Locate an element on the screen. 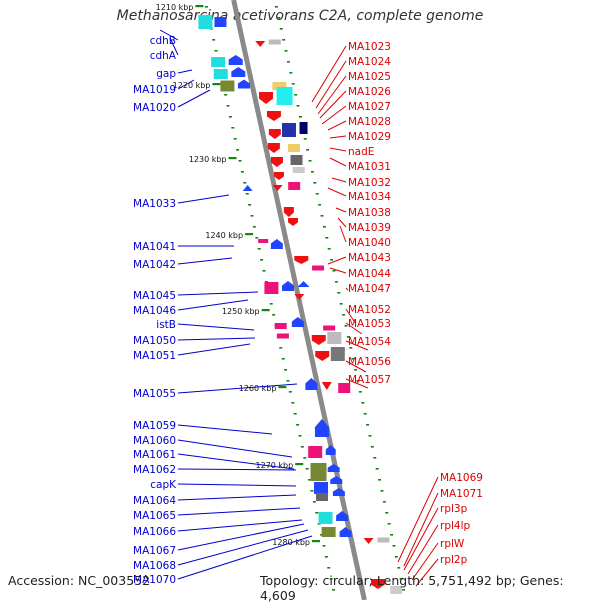 The height and width of the screenshot is (603, 600). kbp-label: 1210 kbp is located at coordinates (175, 7).